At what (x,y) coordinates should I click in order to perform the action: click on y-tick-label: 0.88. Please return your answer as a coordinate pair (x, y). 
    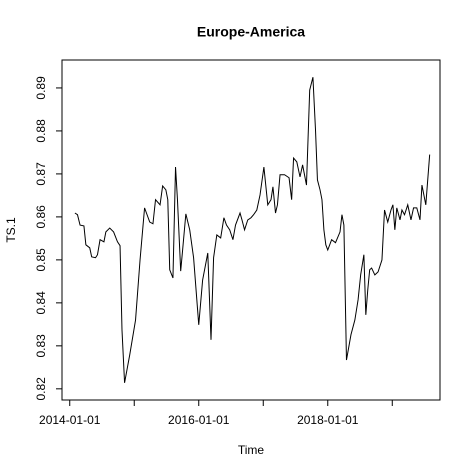
    Looking at the image, I should click on (41, 131).